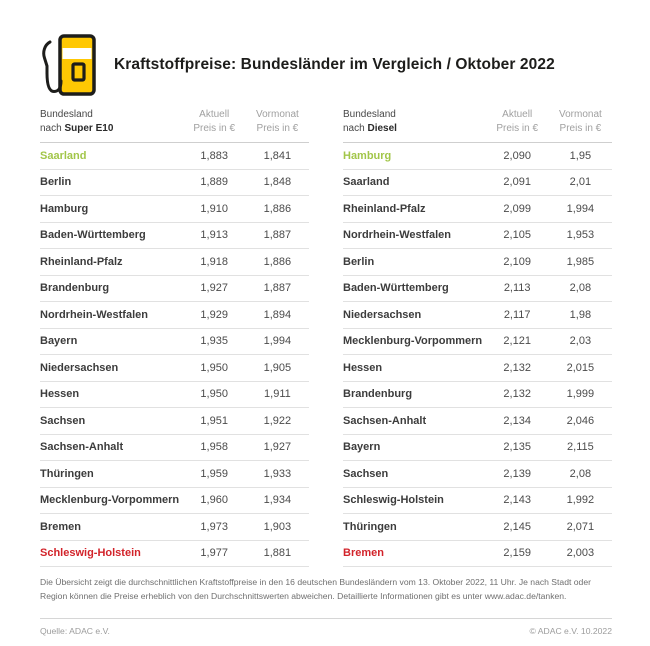  Describe the element at coordinates (277, 368) in the screenshot. I see `previous-price: 1,905` at that location.